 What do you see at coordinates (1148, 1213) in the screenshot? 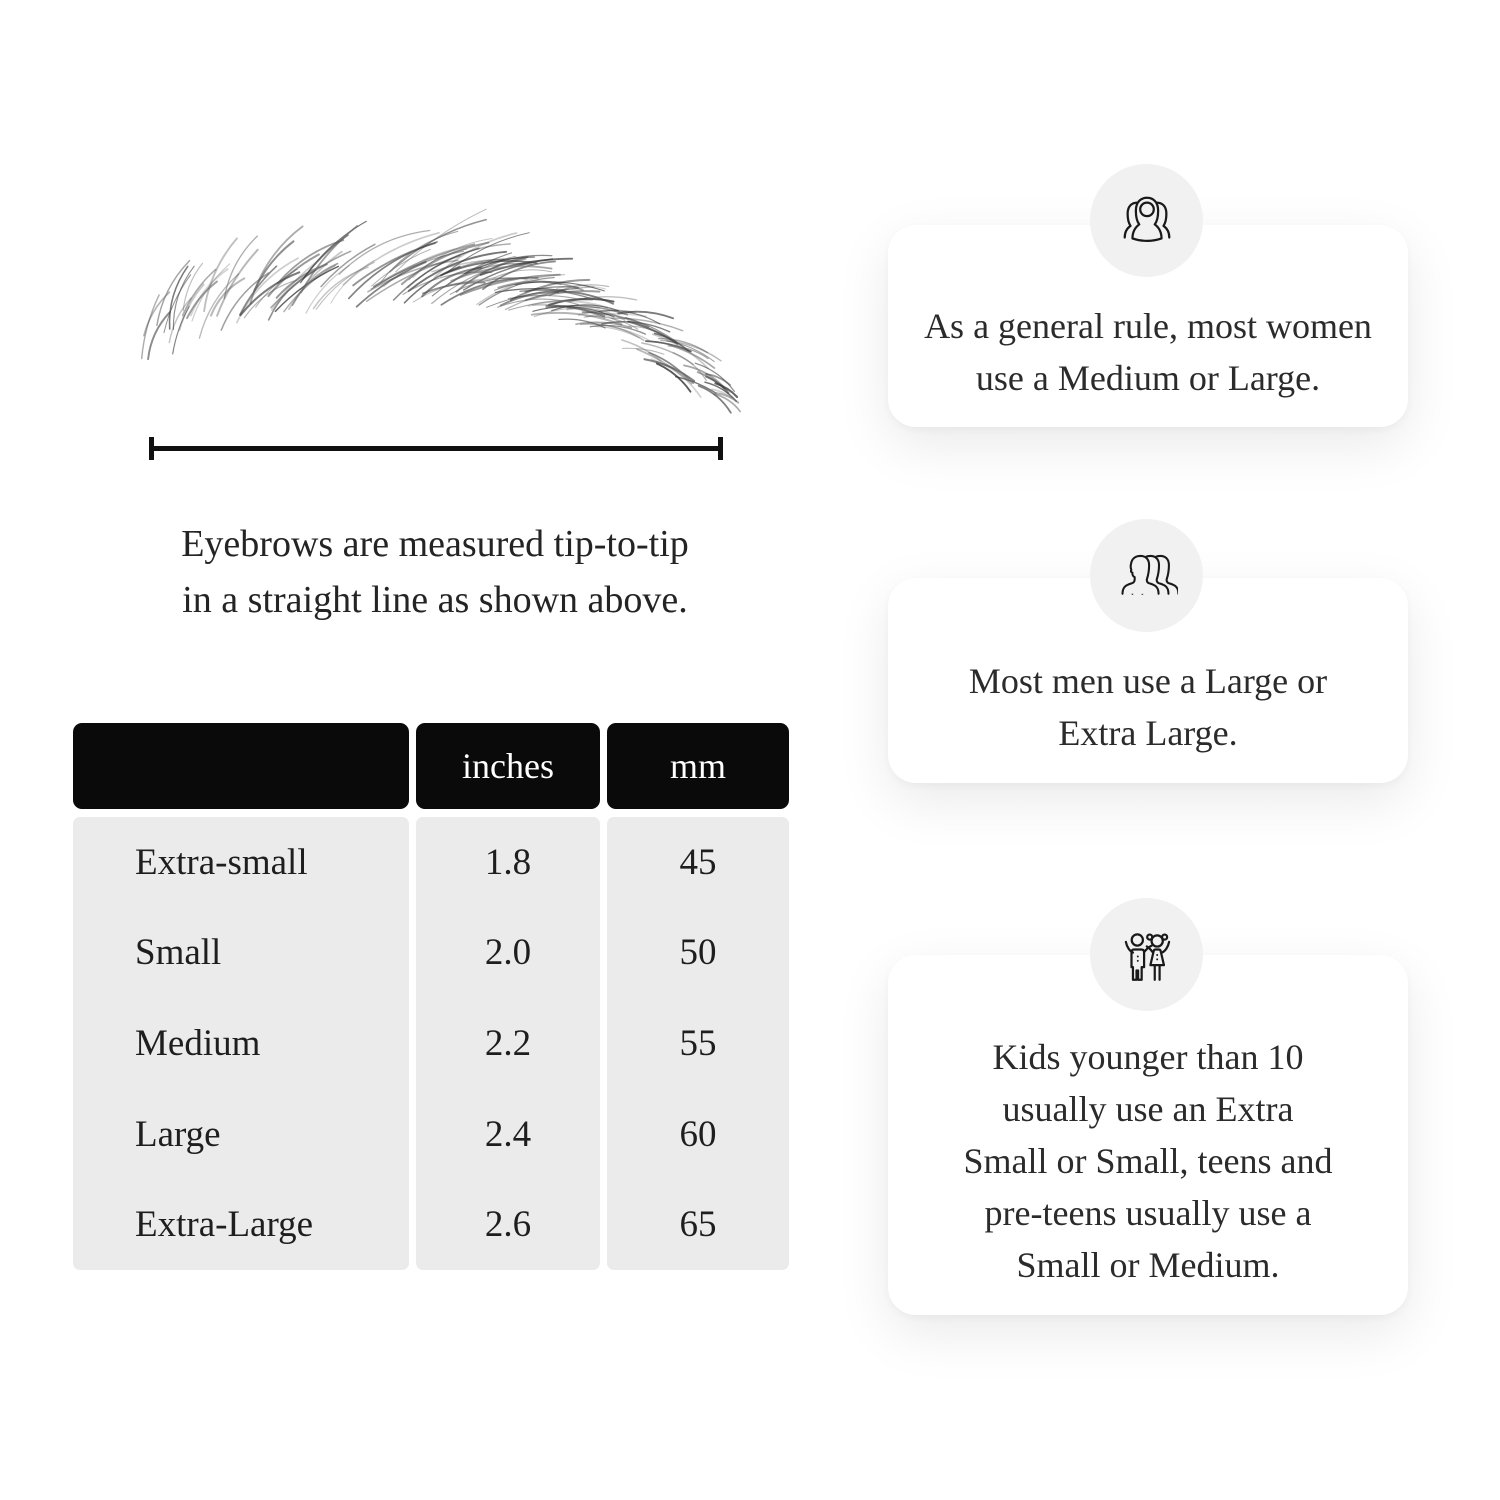
I see `card-text-line: pre-teens usually use a` at bounding box center [1148, 1213].